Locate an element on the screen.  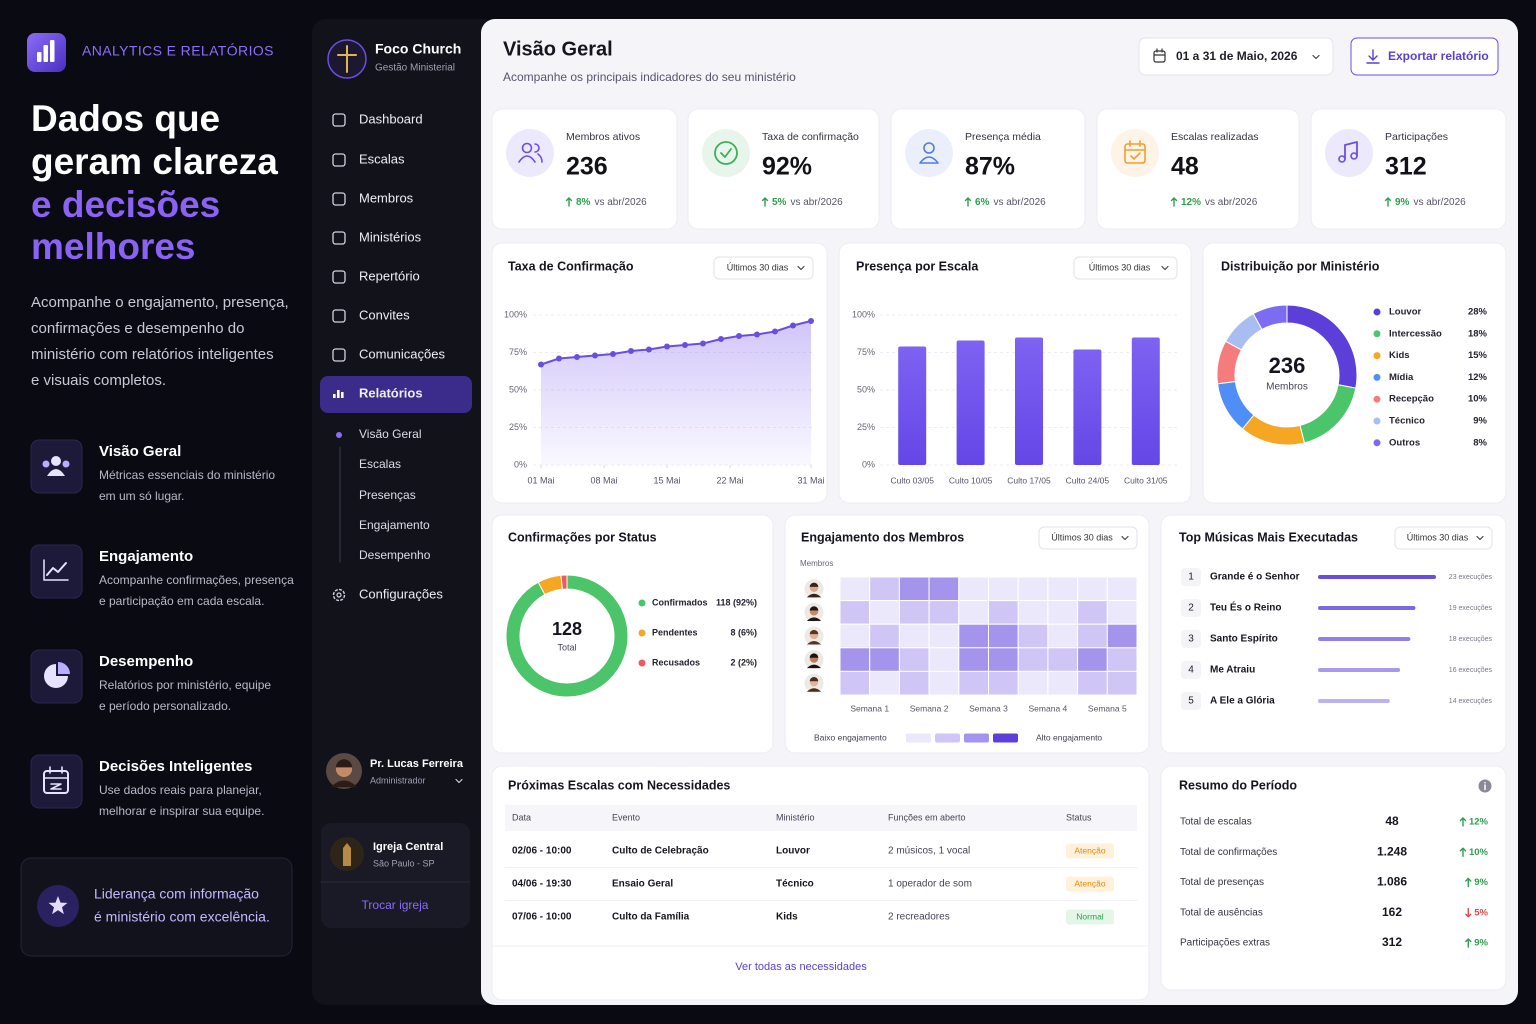
x-tick-label: 31 Mai is located at coordinates (810, 480).